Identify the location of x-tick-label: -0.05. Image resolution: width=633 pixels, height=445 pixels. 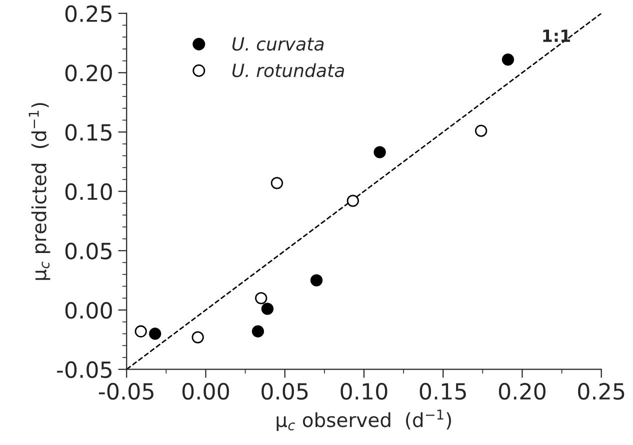
(126, 391).